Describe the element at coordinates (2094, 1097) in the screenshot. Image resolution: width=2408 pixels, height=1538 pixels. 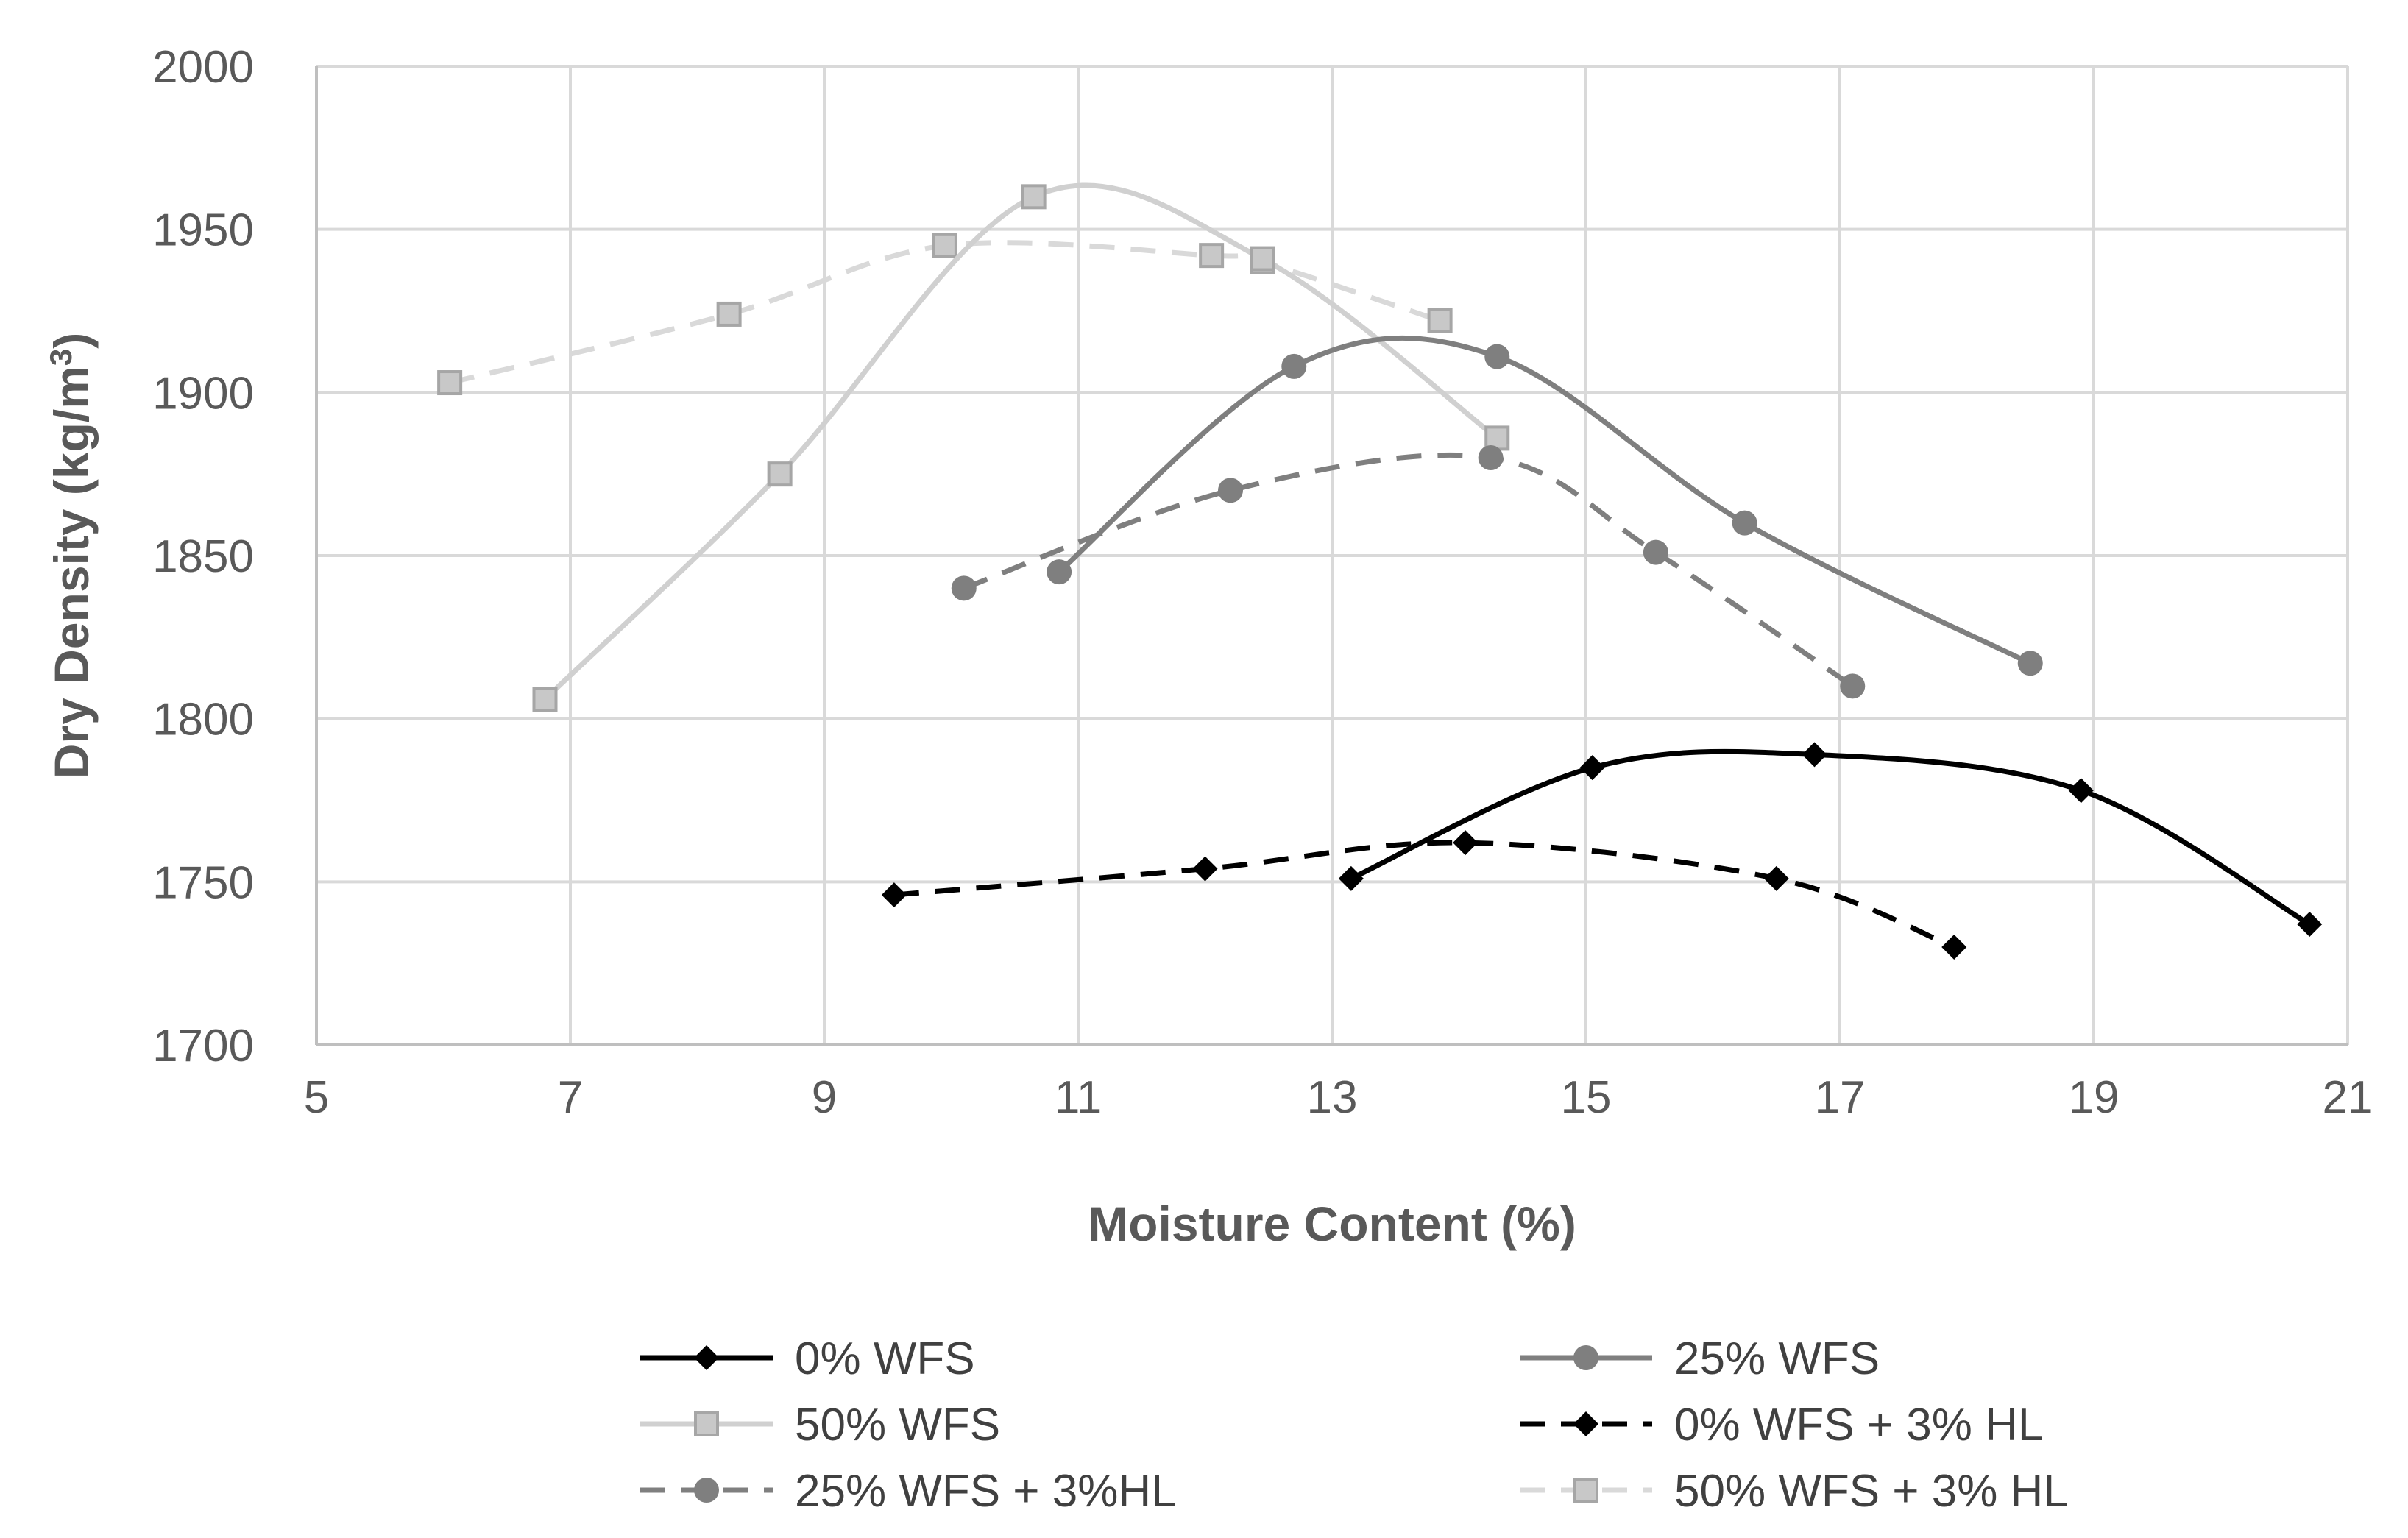
I see `x-tick-label: 19` at that location.